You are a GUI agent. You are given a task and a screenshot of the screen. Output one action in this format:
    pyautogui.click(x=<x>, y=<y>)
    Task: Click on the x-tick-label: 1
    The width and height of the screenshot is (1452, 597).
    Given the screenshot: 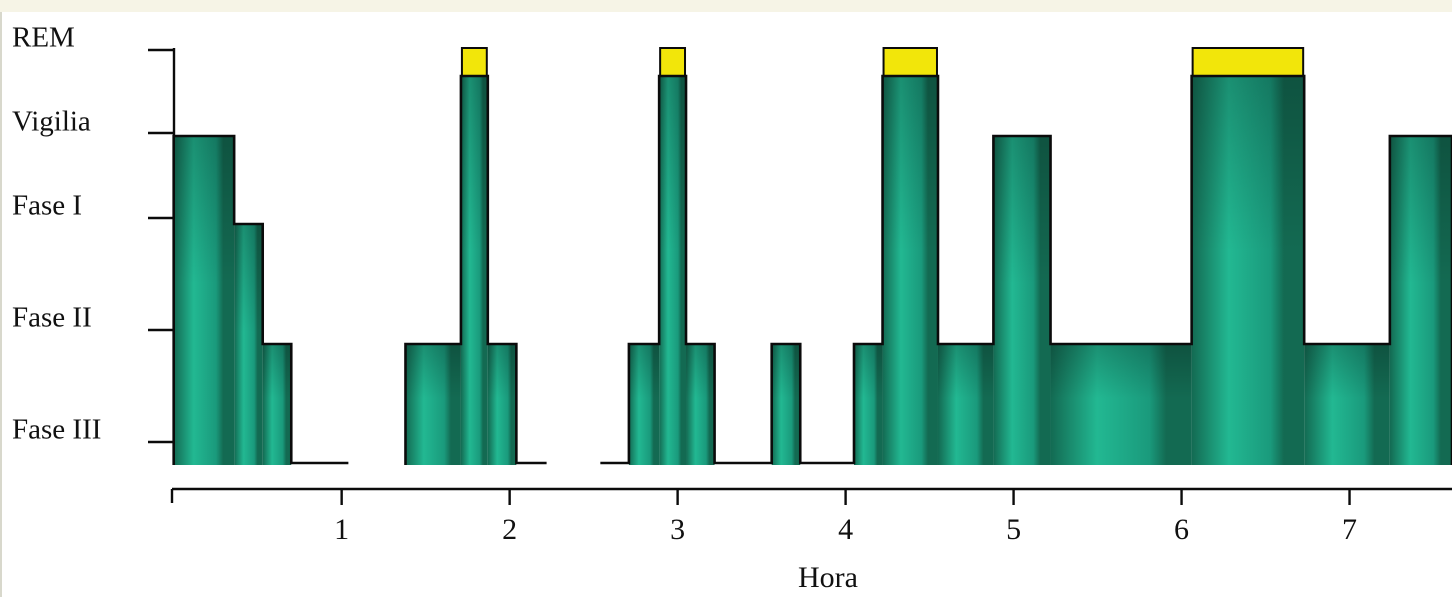 What is the action you would take?
    pyautogui.click(x=341, y=529)
    